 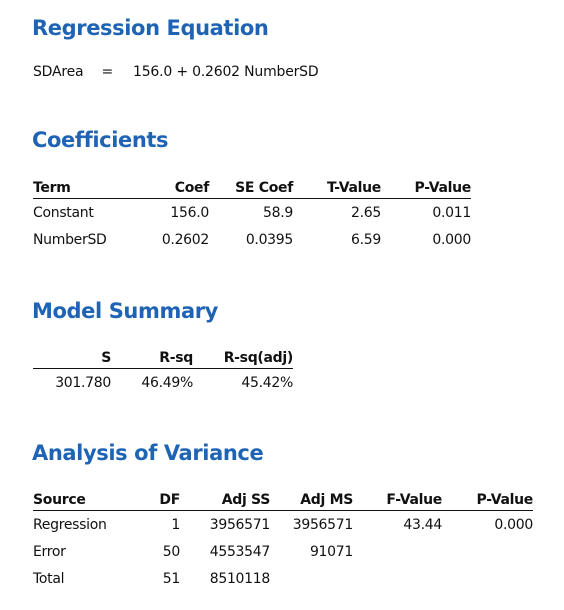 What do you see at coordinates (177, 186) in the screenshot?
I see `coefficients-col-coef: Coef` at bounding box center [177, 186].